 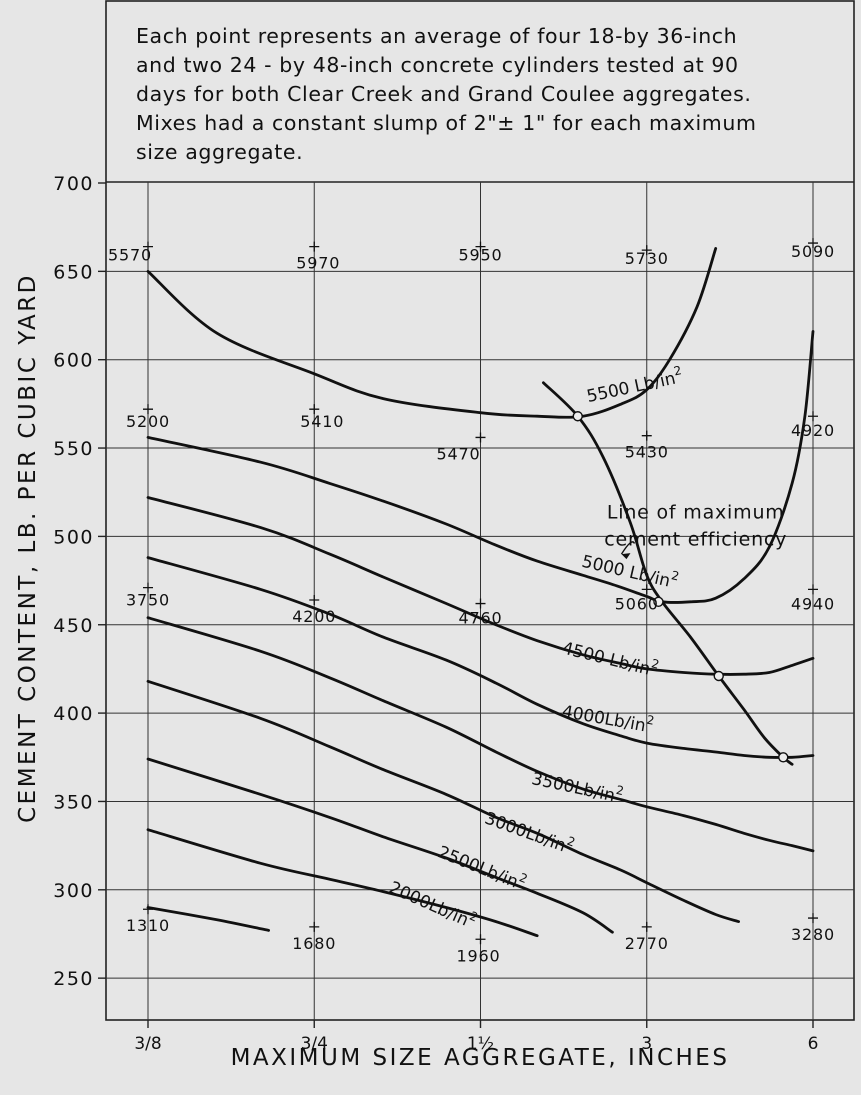 What do you see at coordinates (147, 1044) in the screenshot?
I see `x-tick-label: 3/8` at bounding box center [147, 1044].